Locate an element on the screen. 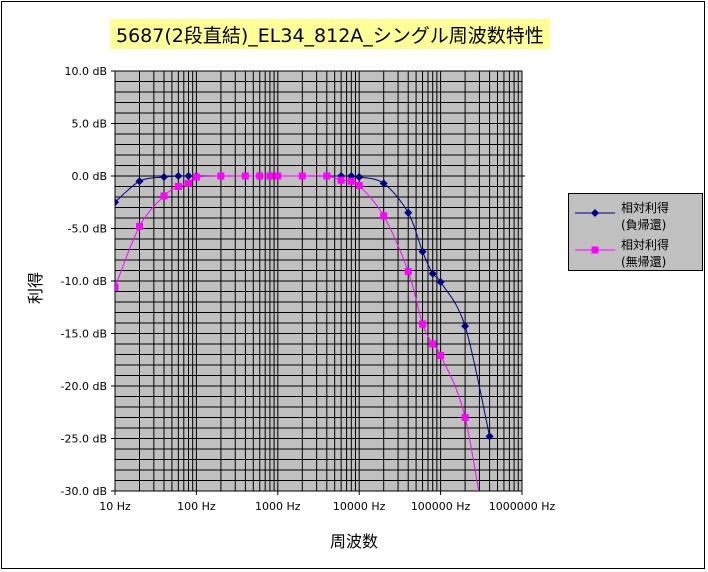  chart-title-text: 5687(2段直結)_EL34_812A_シングル周波数特性 is located at coordinates (330, 35).